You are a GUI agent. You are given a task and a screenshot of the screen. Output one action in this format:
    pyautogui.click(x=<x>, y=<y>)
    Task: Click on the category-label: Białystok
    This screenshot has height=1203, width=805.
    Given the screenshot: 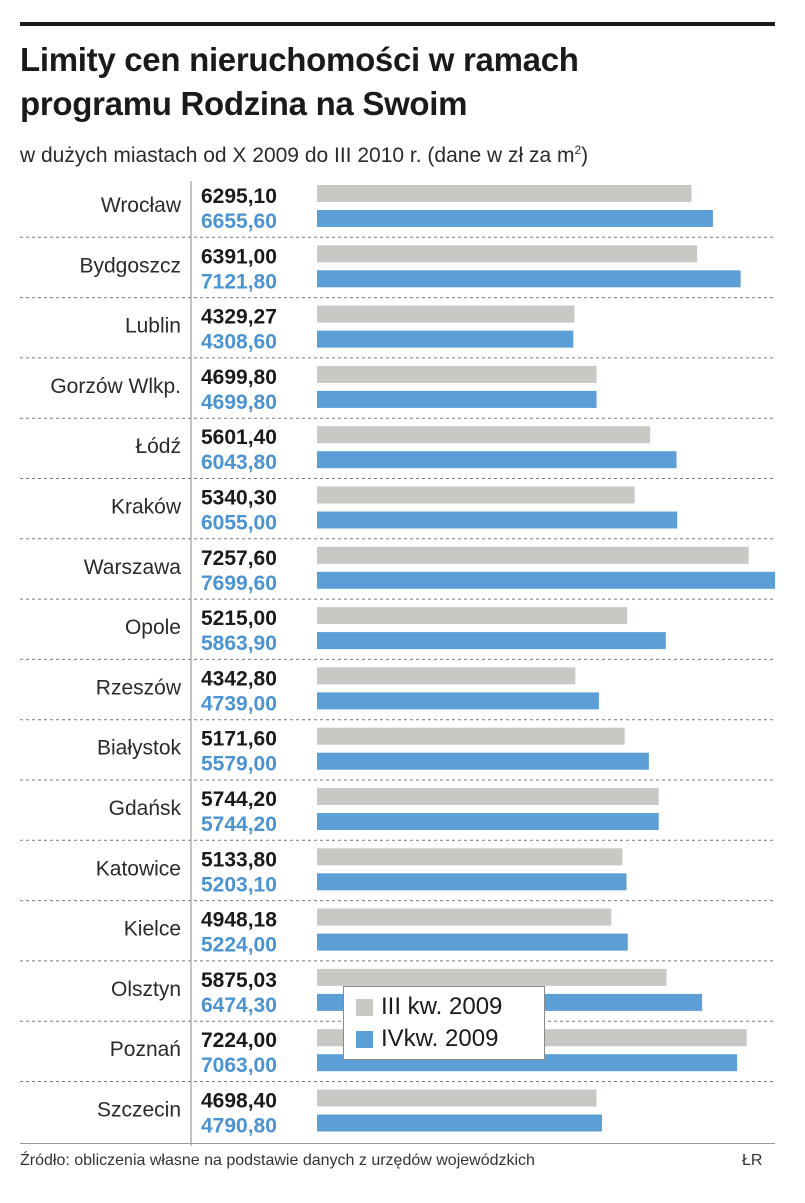 What is the action you would take?
    pyautogui.click(x=139, y=748)
    